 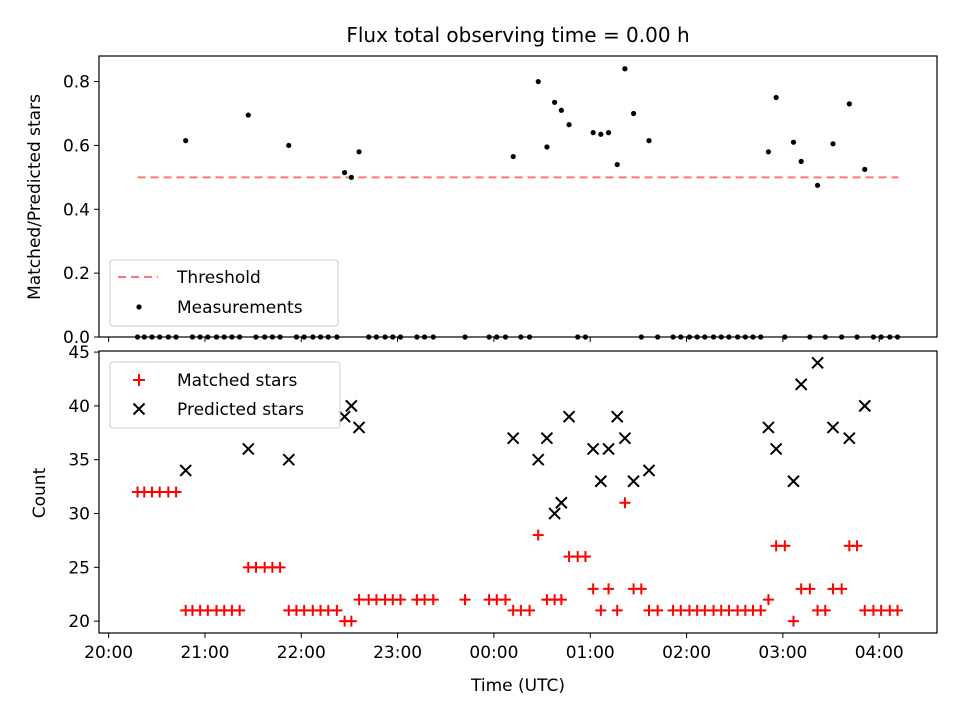 What do you see at coordinates (76, 210) in the screenshot?
I see `top-y-tick-label: 0.4` at bounding box center [76, 210].